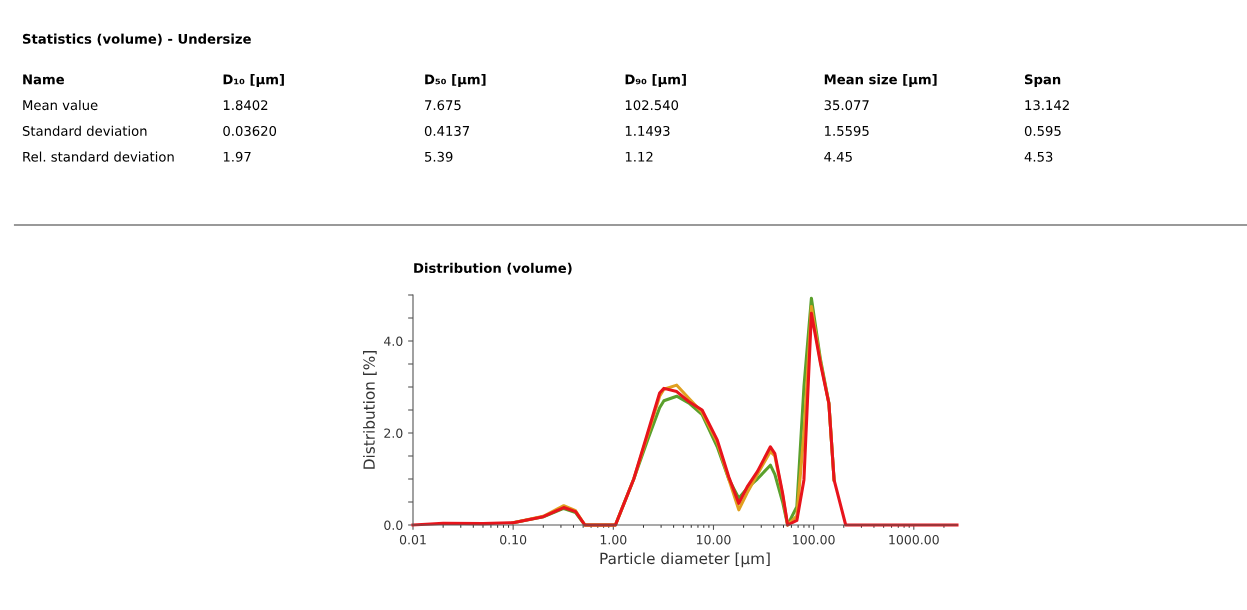 The width and height of the screenshot is (1247, 610). Describe the element at coordinates (370, 410) in the screenshot. I see `y-axis-title: Distribution [%]` at that location.